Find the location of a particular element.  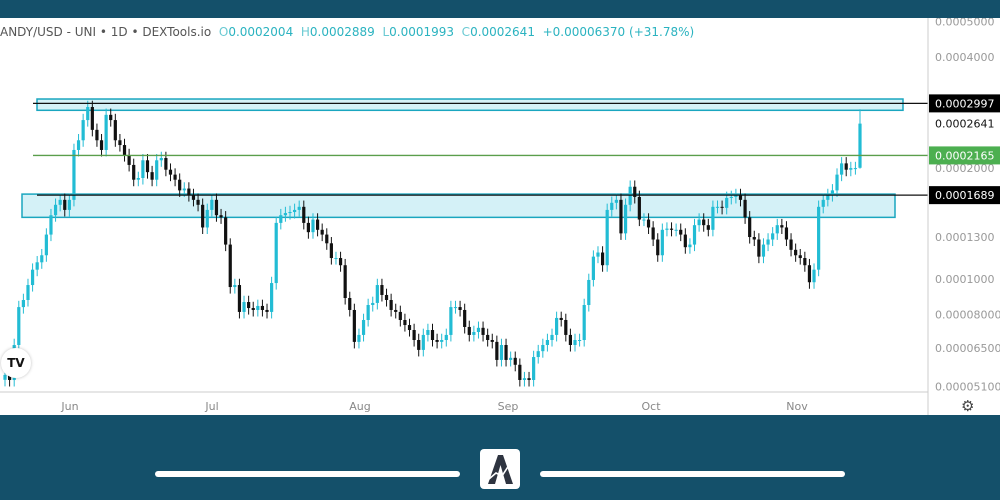

x-tick-label: Jun is located at coordinates (69, 406).